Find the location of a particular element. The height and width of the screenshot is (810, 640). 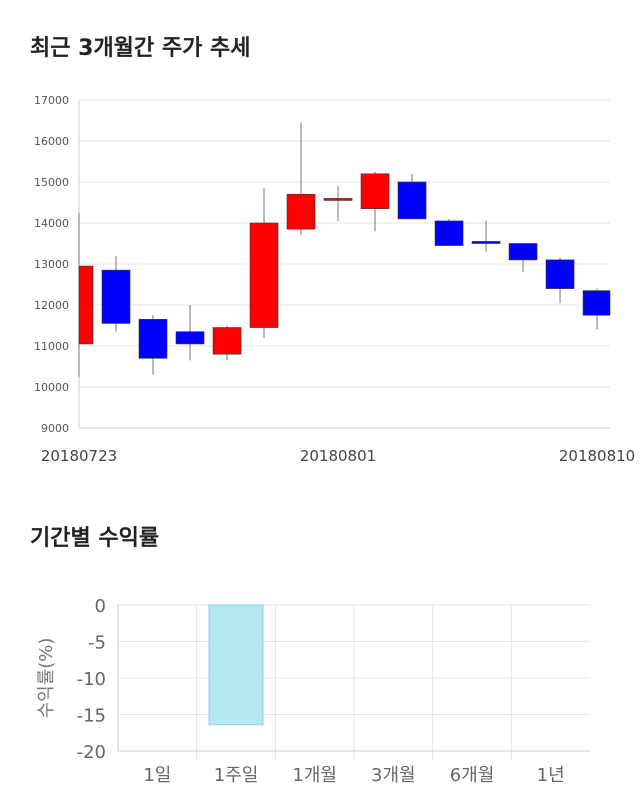

x-tick-label: 1년 is located at coordinates (551, 775).